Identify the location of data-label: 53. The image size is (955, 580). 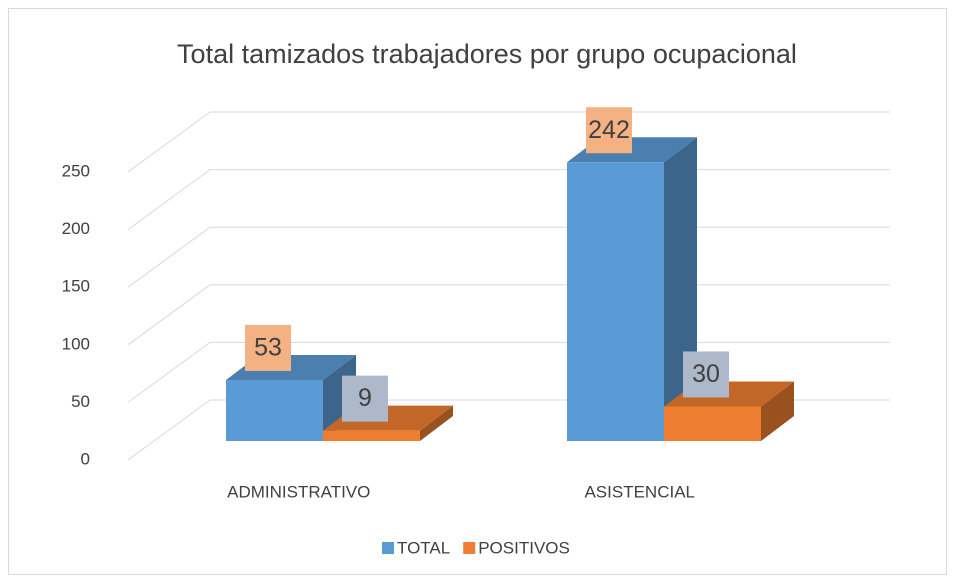
(268, 348).